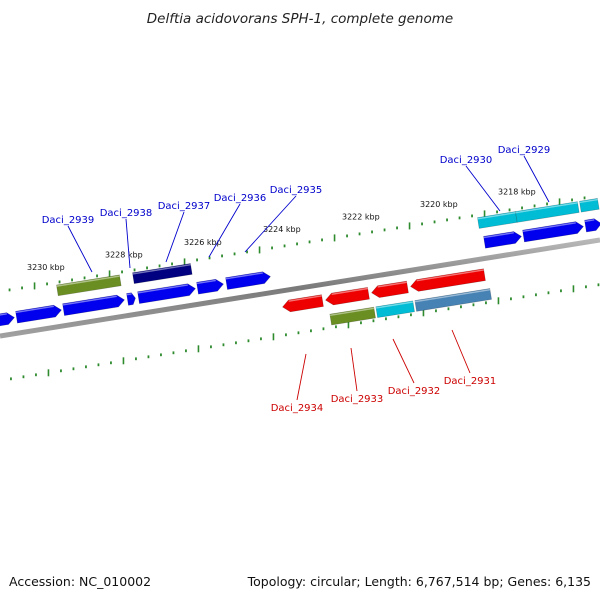  Describe the element at coordinates (296, 190) in the screenshot. I see `gene-label-daci-2935: Daci_2935` at that location.